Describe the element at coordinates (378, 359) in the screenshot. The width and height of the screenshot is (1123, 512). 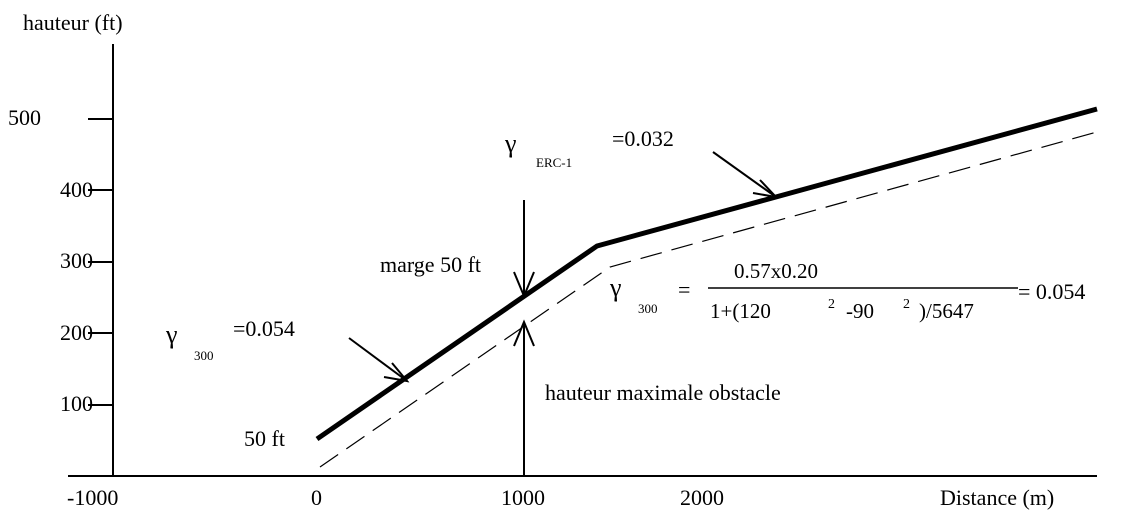
I see `g300-pointer-shaft` at that location.